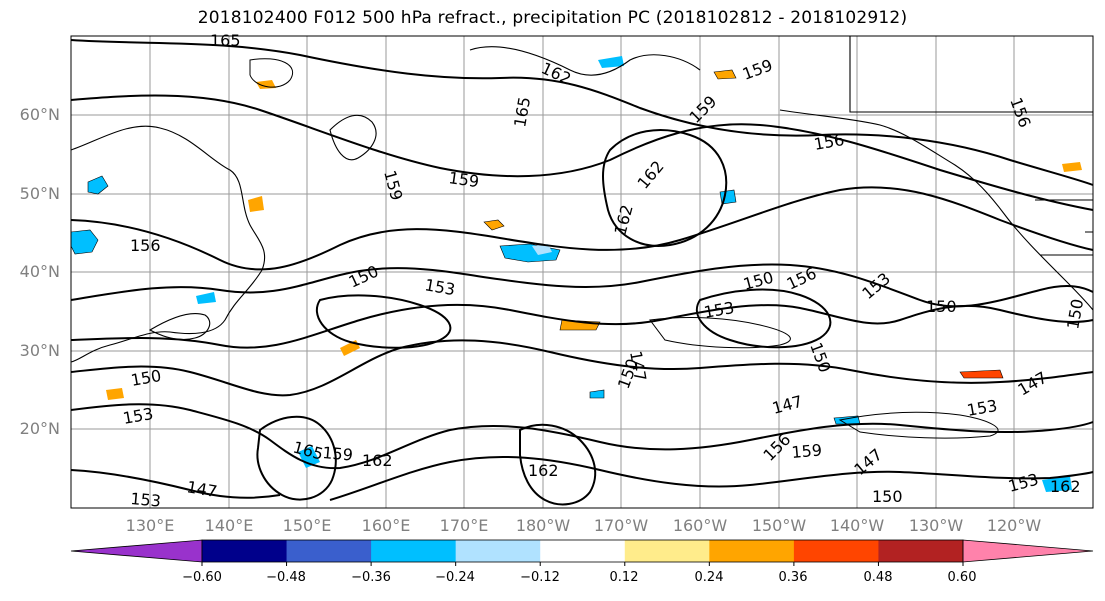 The image size is (1105, 601). I want to click on lon-label: 120°W, so click(1014, 525).